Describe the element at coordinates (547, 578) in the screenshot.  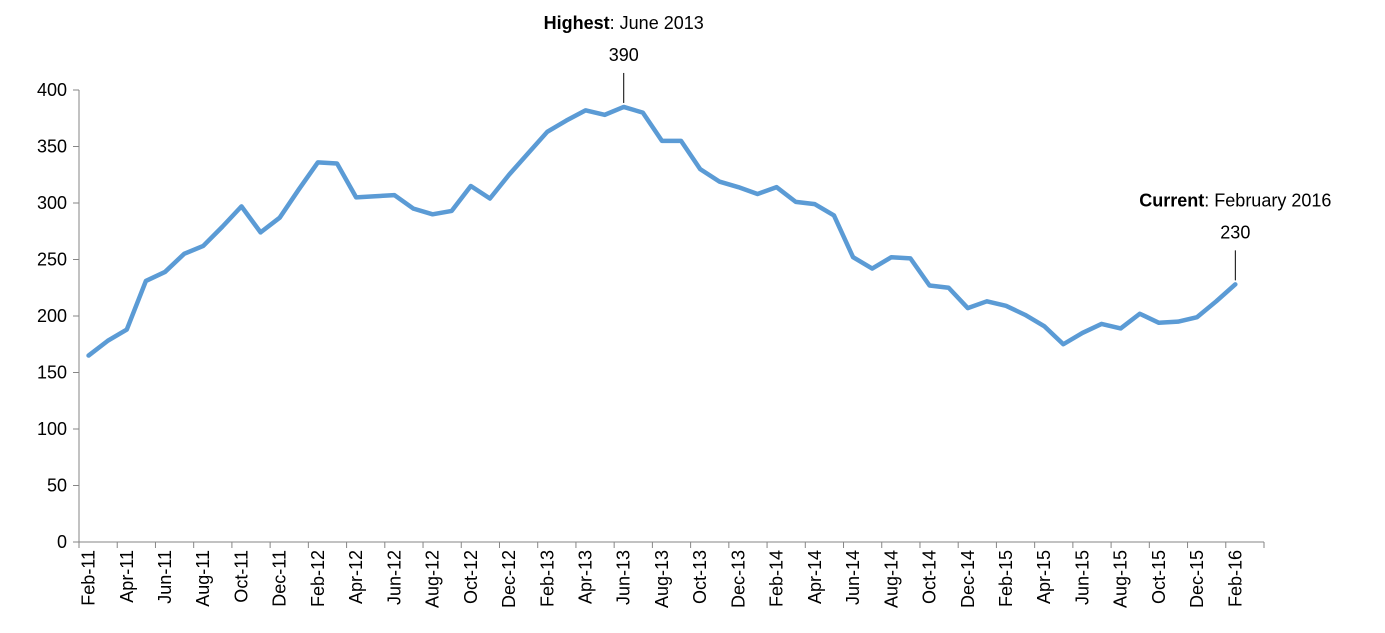
I see `x-tick-label: Feb-13` at that location.